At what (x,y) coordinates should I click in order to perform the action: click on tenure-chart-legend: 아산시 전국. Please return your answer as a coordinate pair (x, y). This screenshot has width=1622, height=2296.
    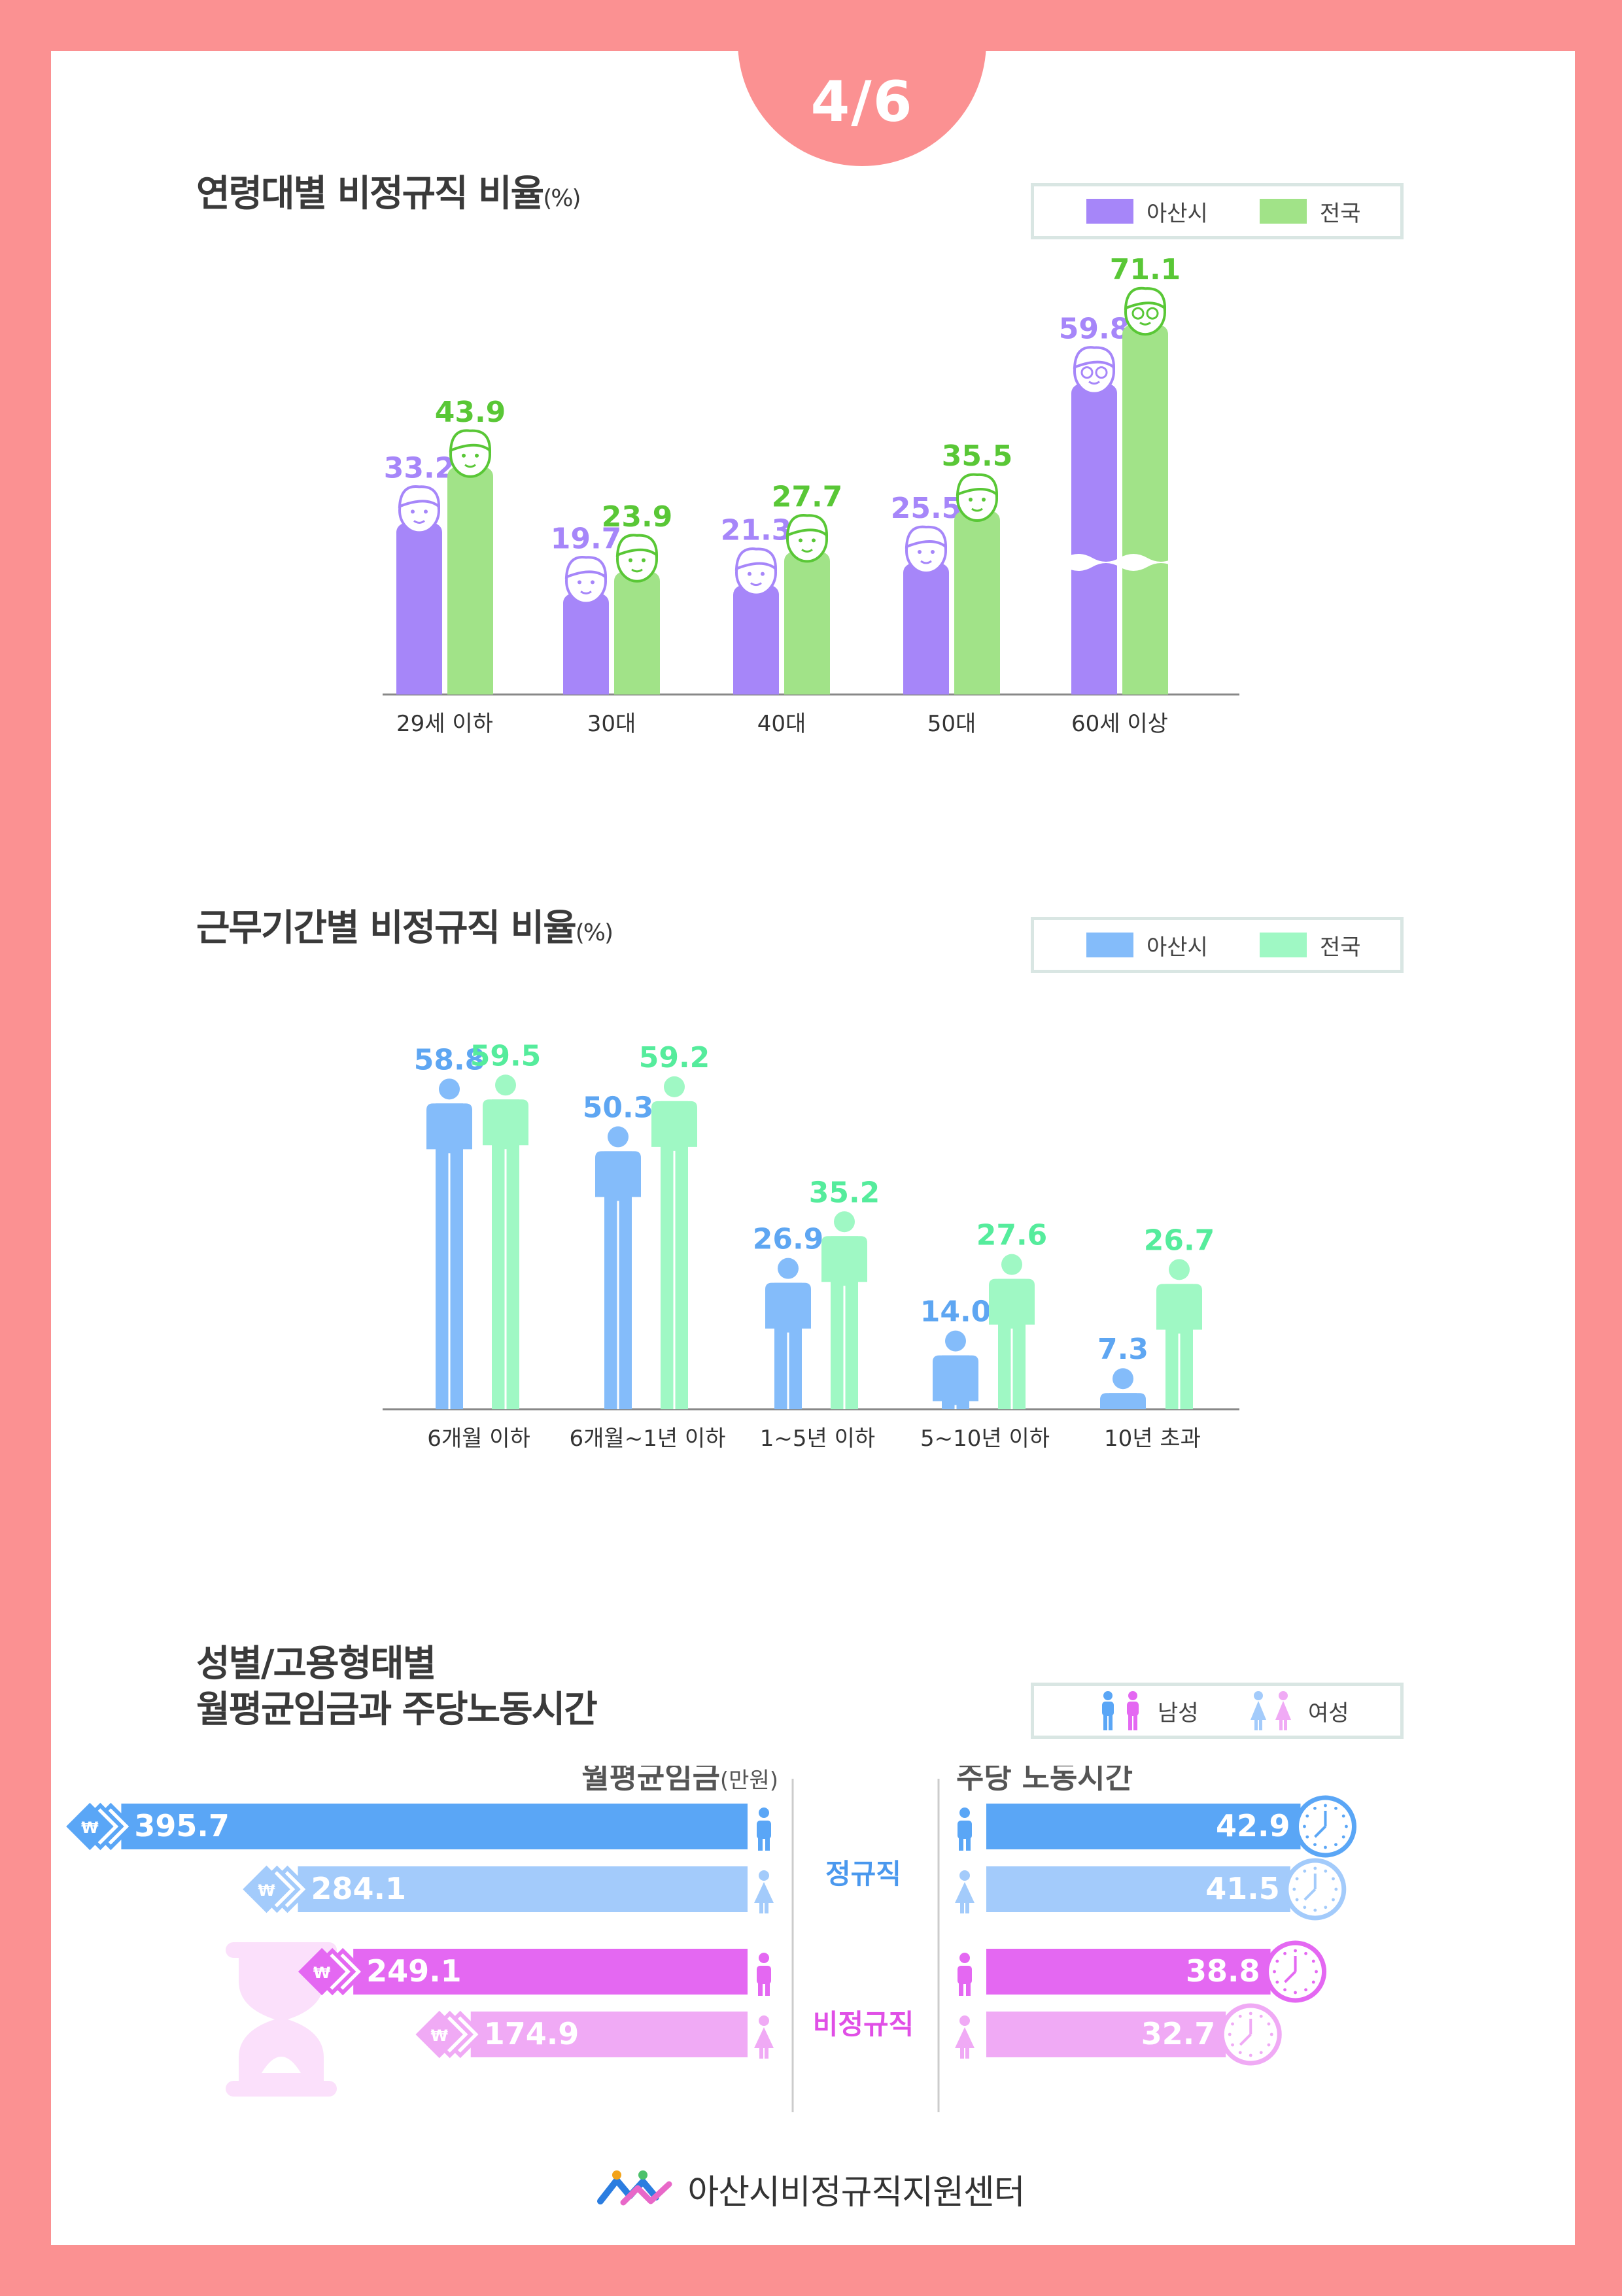
    Looking at the image, I should click on (1217, 945).